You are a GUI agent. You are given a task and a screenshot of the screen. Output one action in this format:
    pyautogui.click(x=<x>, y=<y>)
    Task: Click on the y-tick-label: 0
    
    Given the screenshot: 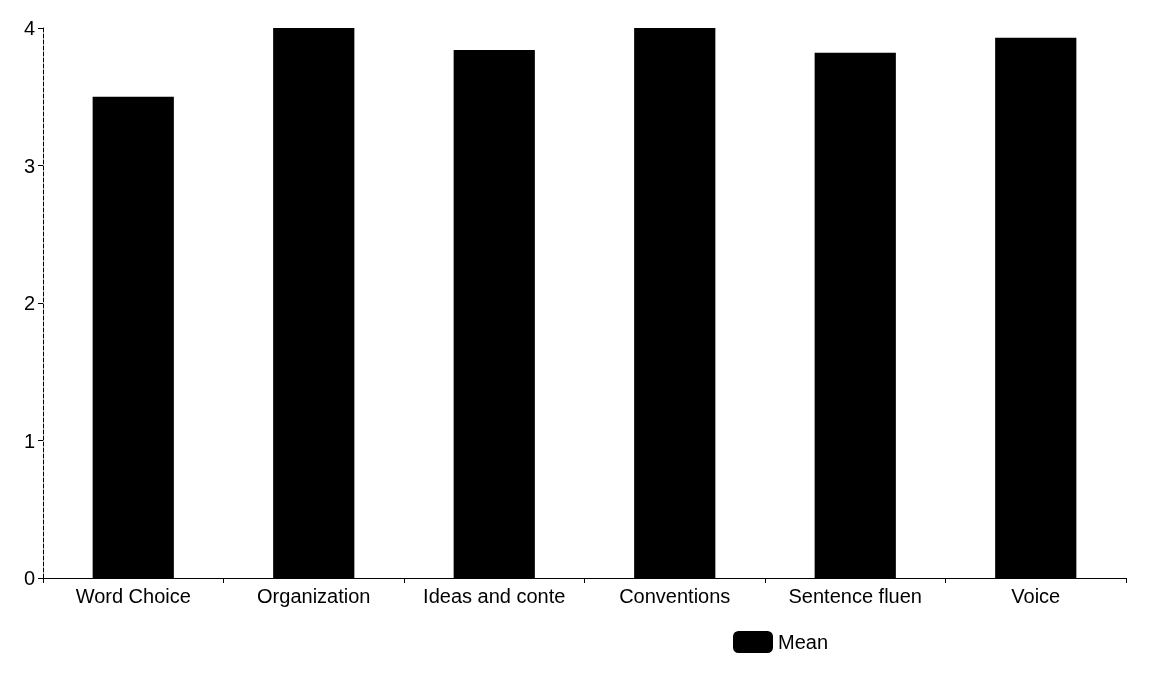 What is the action you would take?
    pyautogui.click(x=29, y=578)
    